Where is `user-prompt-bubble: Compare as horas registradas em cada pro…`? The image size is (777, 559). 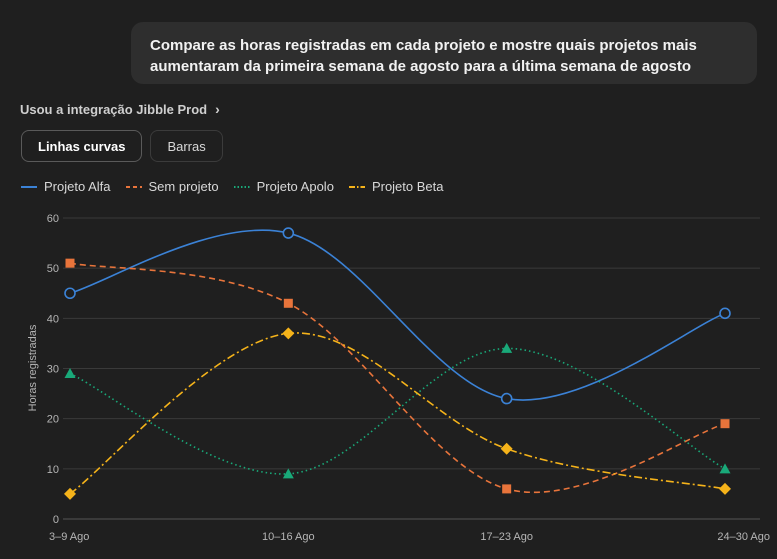
user-prompt-bubble: Compare as horas registradas em cada pro… is located at coordinates (444, 53).